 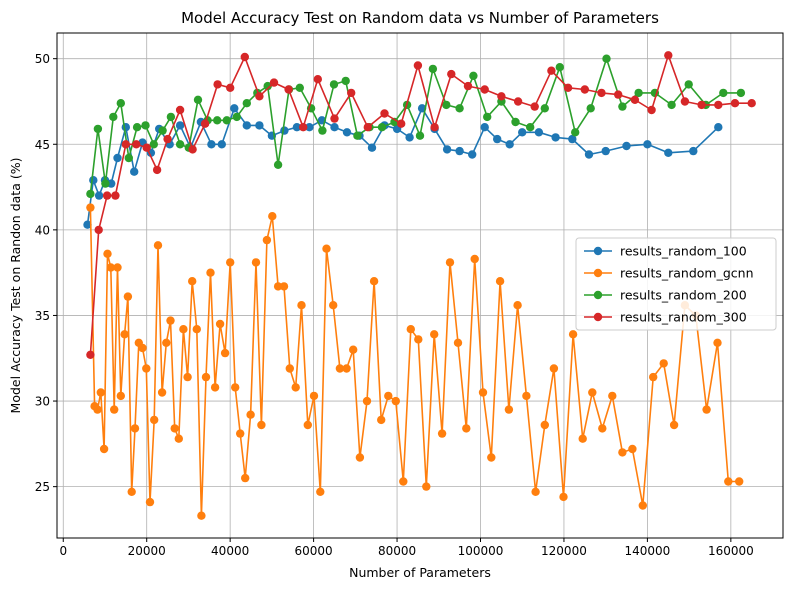 I want to click on legend-label: results_random_300, so click(x=683, y=317).